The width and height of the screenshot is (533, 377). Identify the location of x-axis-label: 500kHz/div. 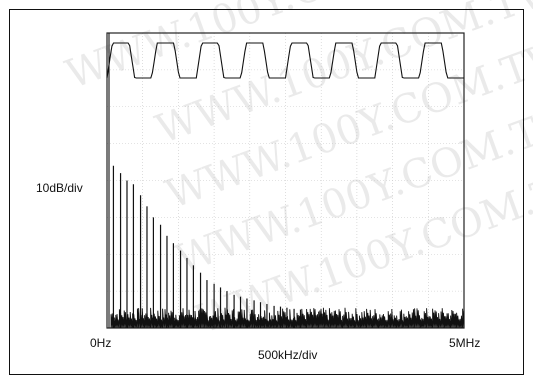
(288, 355).